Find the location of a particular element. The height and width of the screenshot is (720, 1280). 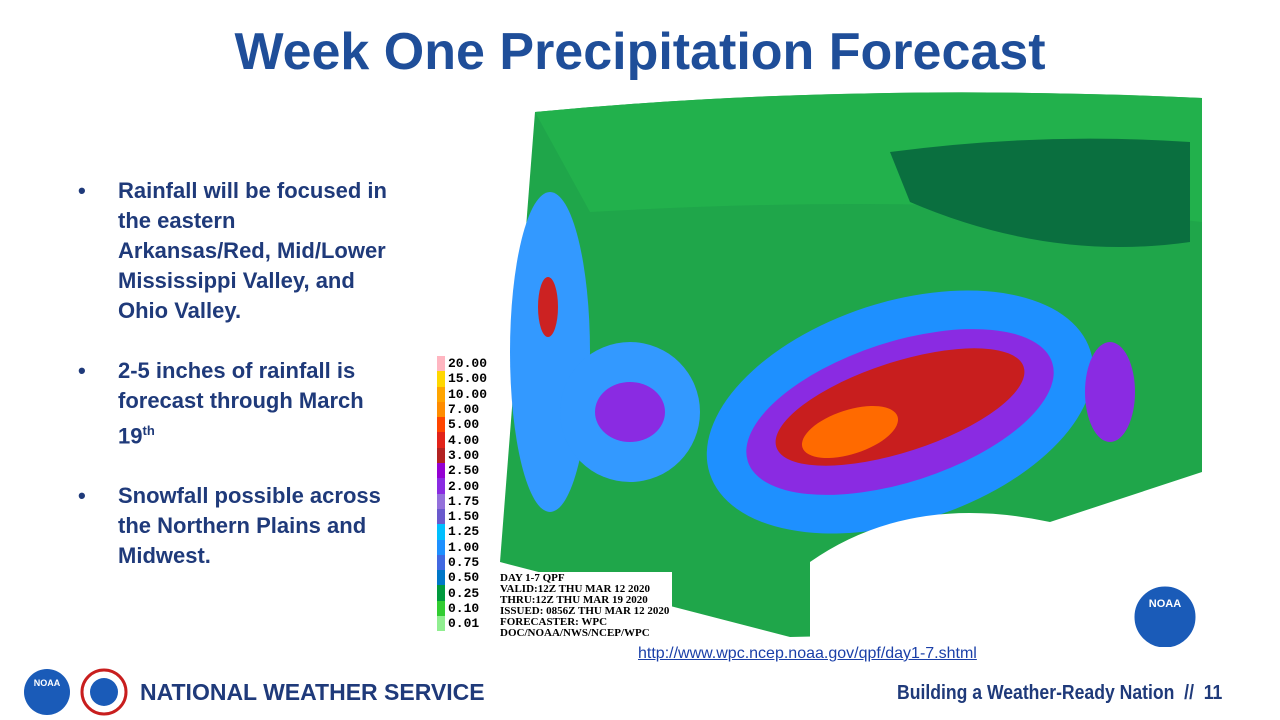

legend-label: 4.00 is located at coordinates (464, 440).